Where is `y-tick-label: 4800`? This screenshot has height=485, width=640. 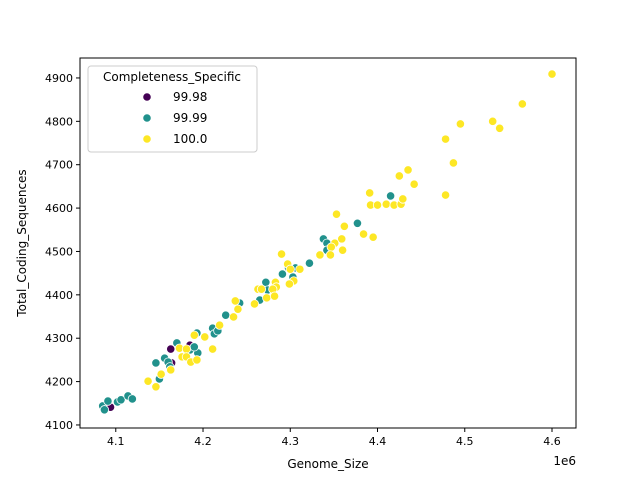 y-tick-label: 4800 is located at coordinates (59, 121).